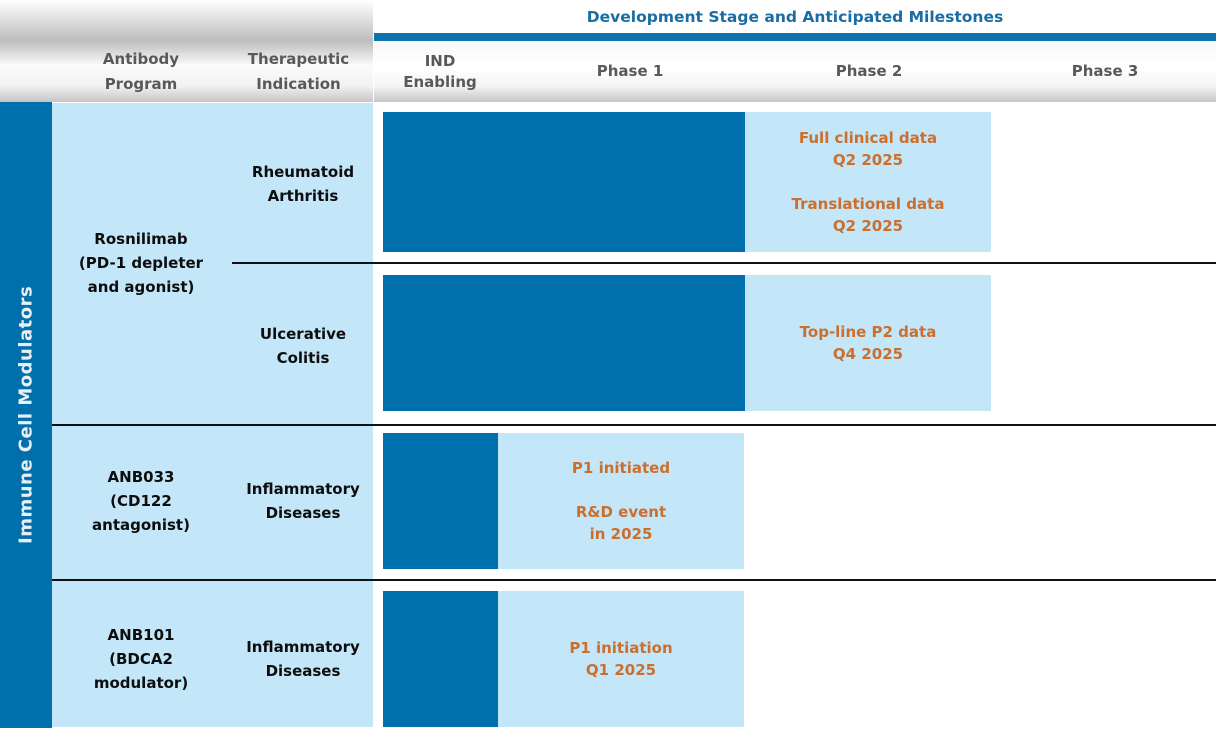 This screenshot has height=732, width=1216. Describe the element at coordinates (26, 415) in the screenshot. I see `group-sidebar: Immune Cell Modulators` at that location.